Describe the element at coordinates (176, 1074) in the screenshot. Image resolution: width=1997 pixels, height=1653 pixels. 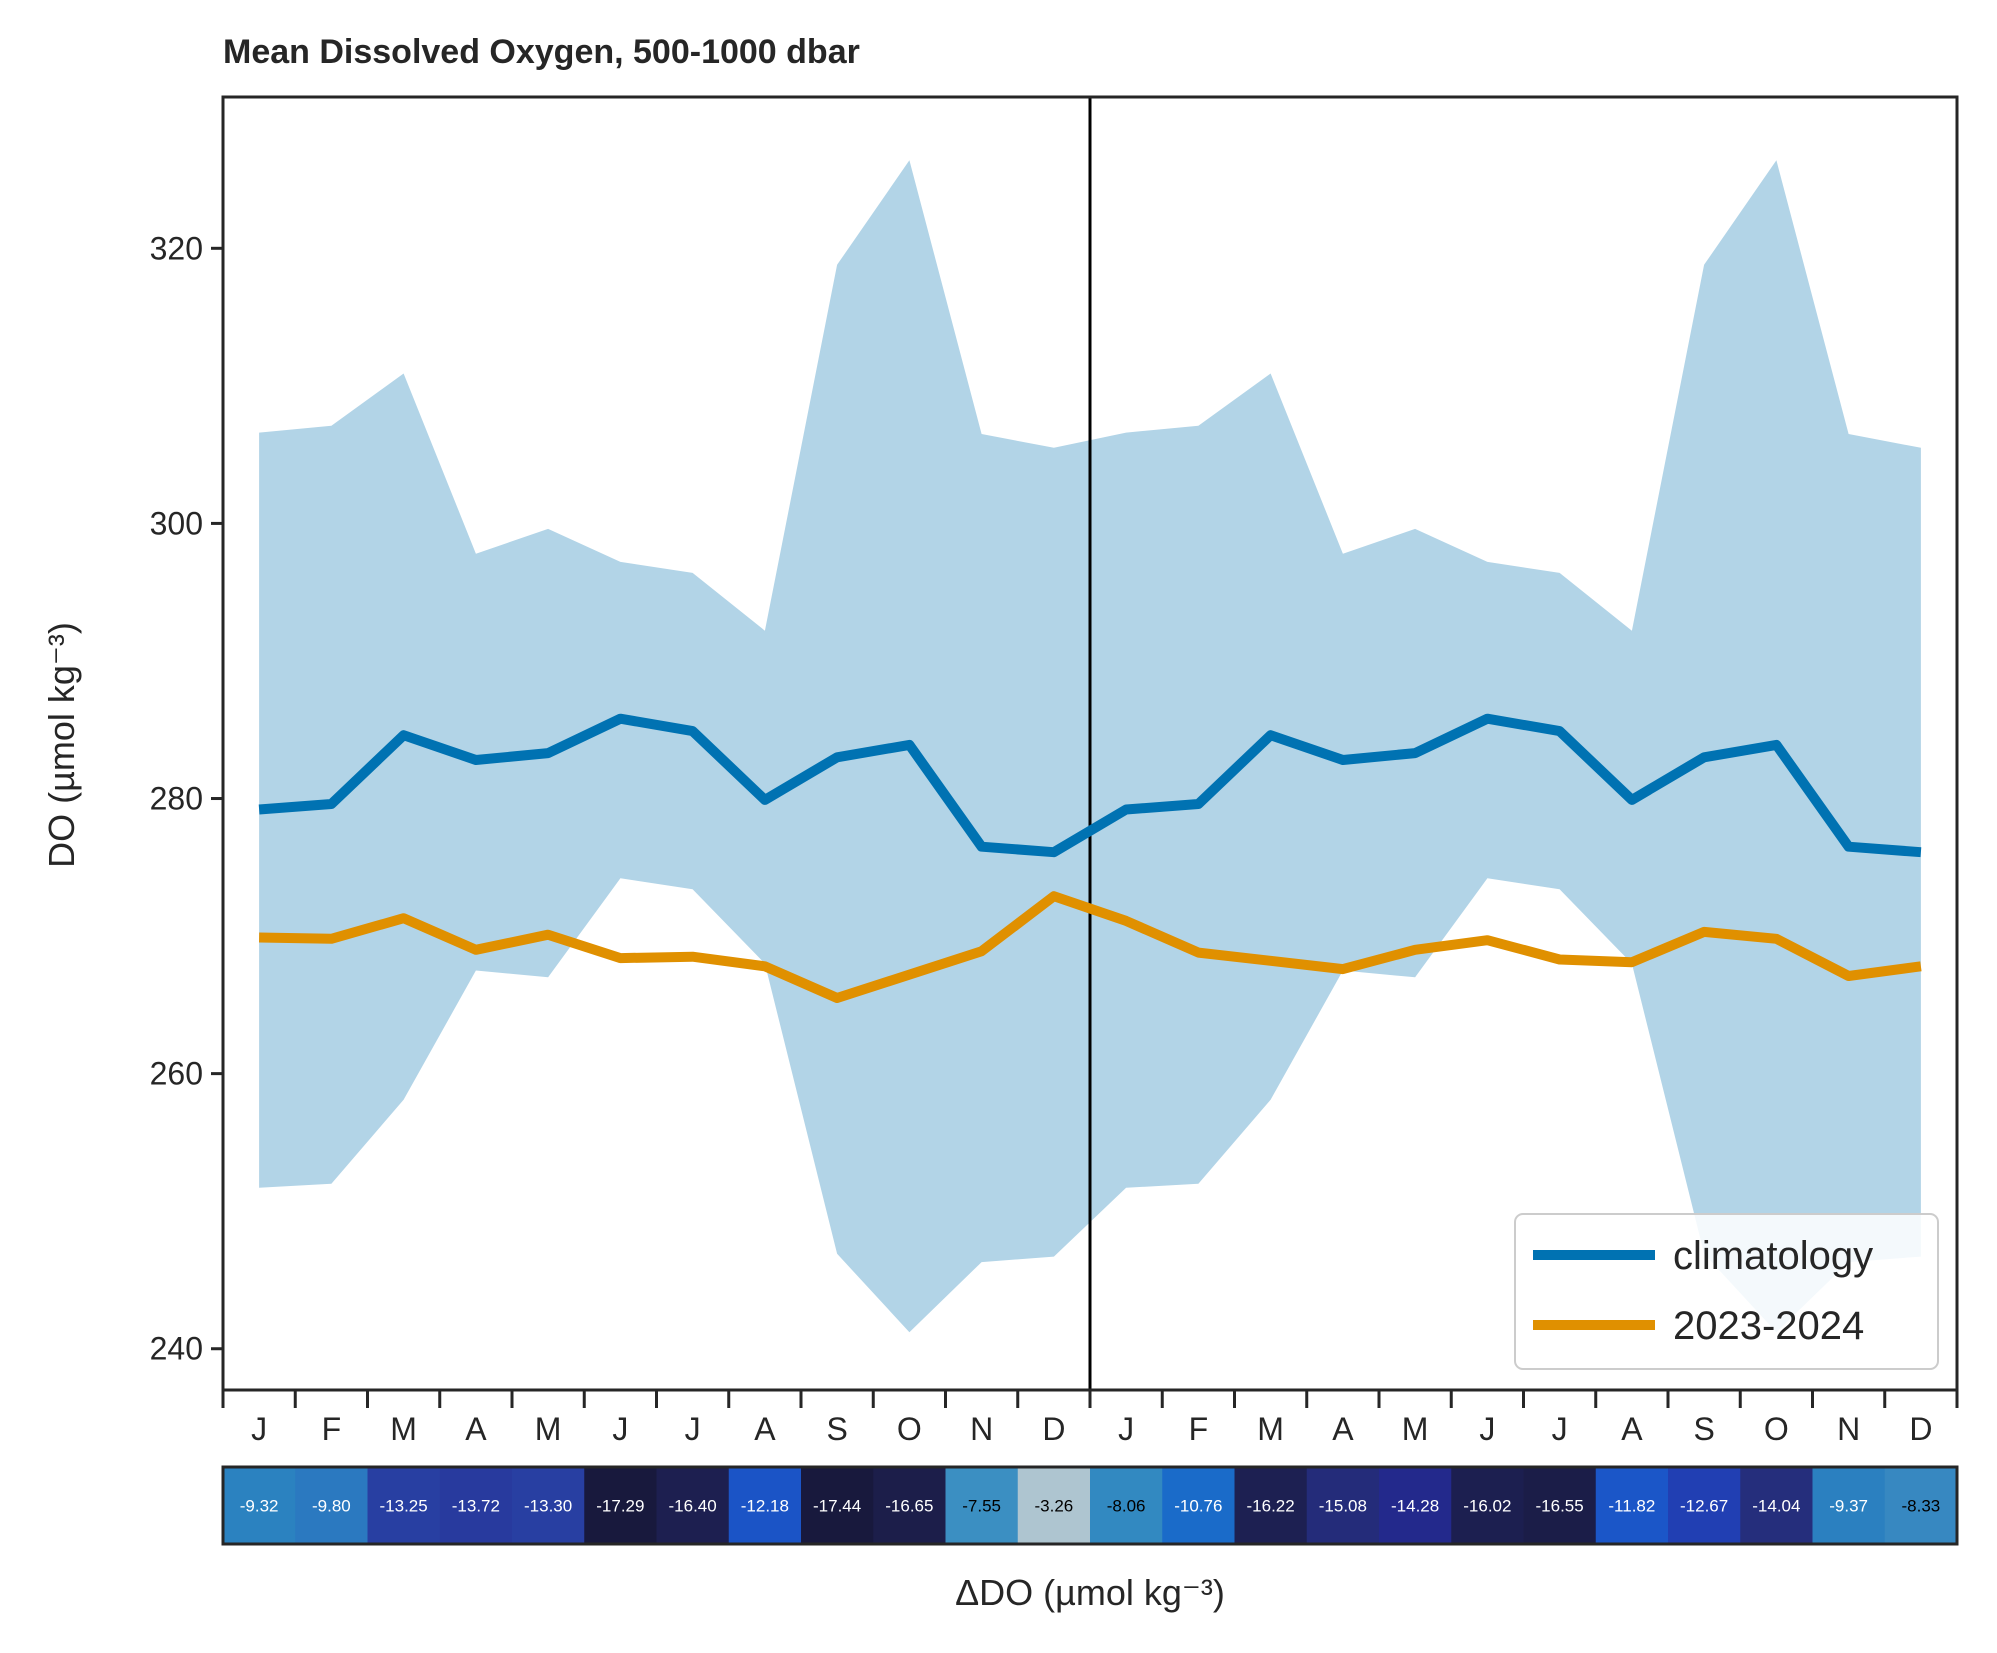
I see `y-tick-label: 260` at that location.